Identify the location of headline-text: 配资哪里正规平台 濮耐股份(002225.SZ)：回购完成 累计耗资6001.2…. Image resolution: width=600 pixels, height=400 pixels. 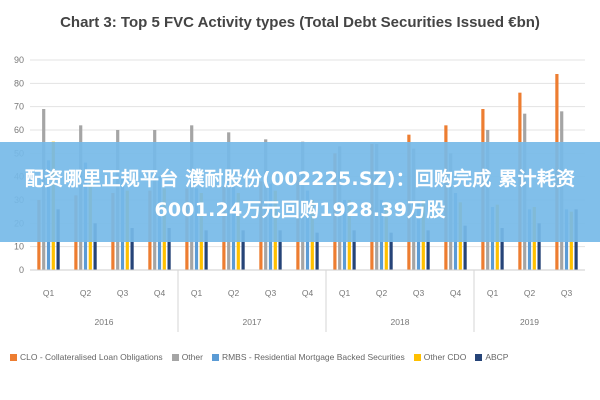
(300, 194).